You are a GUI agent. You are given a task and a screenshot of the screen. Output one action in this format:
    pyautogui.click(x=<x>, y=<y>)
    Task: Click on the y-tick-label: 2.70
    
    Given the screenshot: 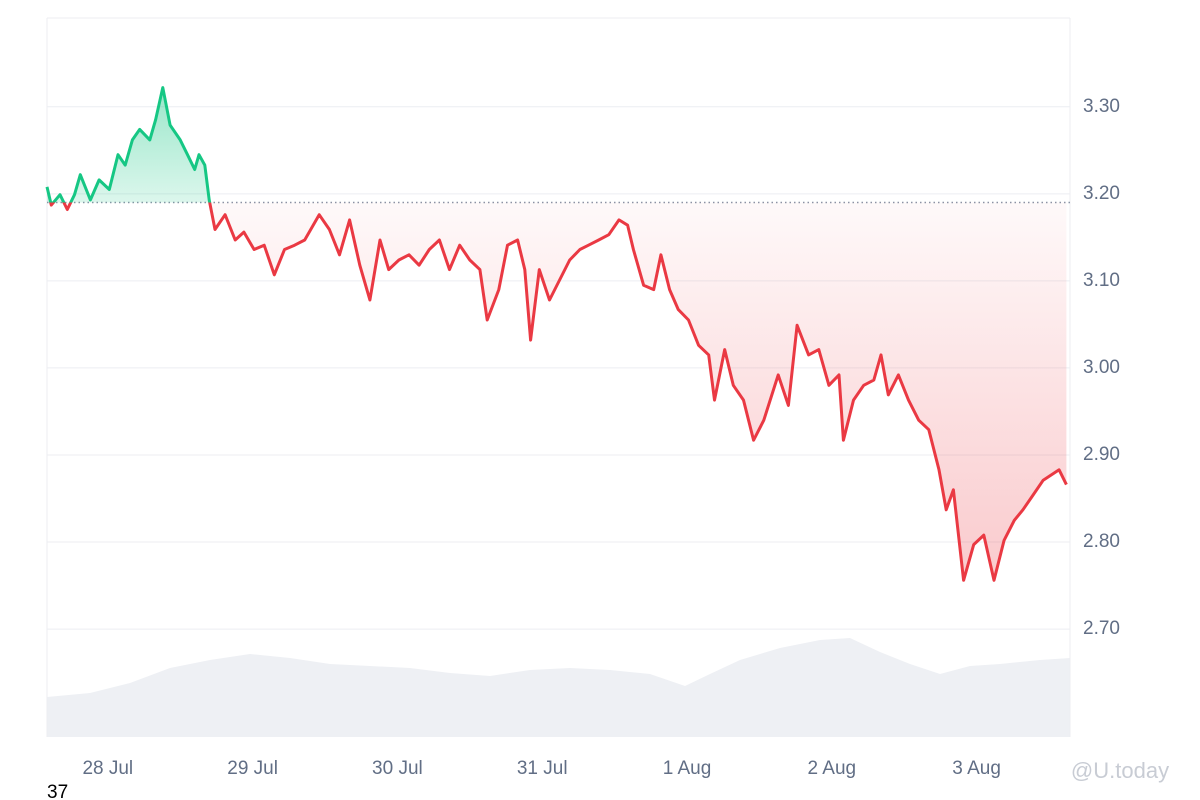 What is the action you would take?
    pyautogui.click(x=1101, y=628)
    